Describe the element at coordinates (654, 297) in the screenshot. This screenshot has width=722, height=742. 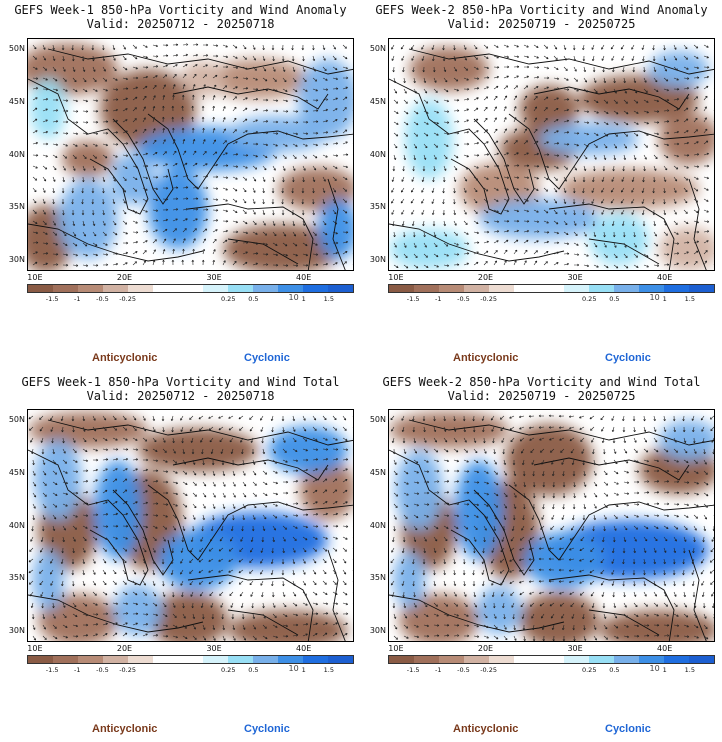
I see `colorbar-reference-vector-label: 10` at that location.